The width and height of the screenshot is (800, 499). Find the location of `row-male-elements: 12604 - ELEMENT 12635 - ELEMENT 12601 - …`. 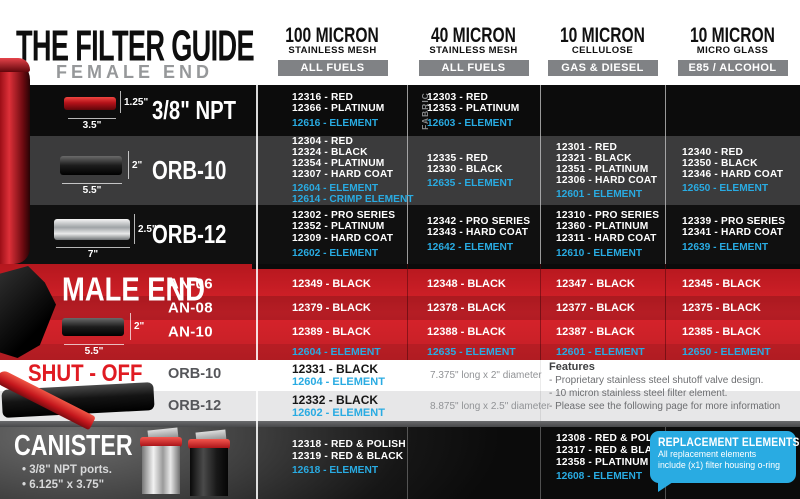

row-male-elements: 12604 - ELEMENT 12635 - ELEMENT 12601 - … is located at coordinates (400, 352).